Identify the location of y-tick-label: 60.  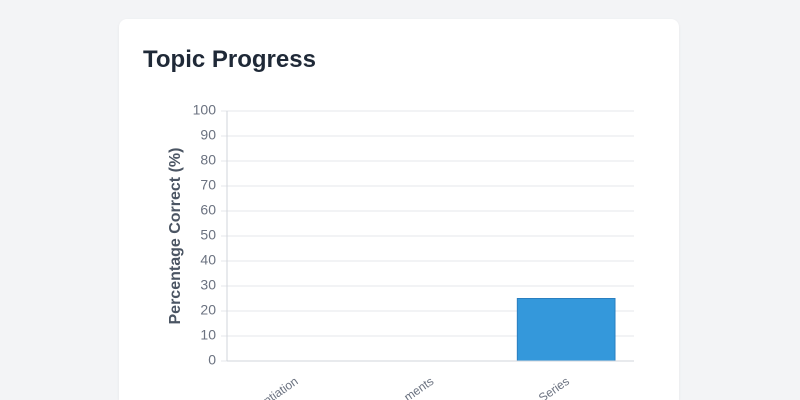
(208, 210).